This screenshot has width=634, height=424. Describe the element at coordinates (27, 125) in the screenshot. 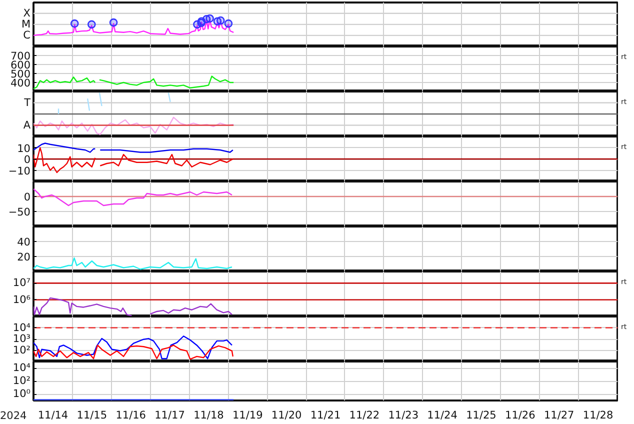

I see `ref-line-label: A` at that location.